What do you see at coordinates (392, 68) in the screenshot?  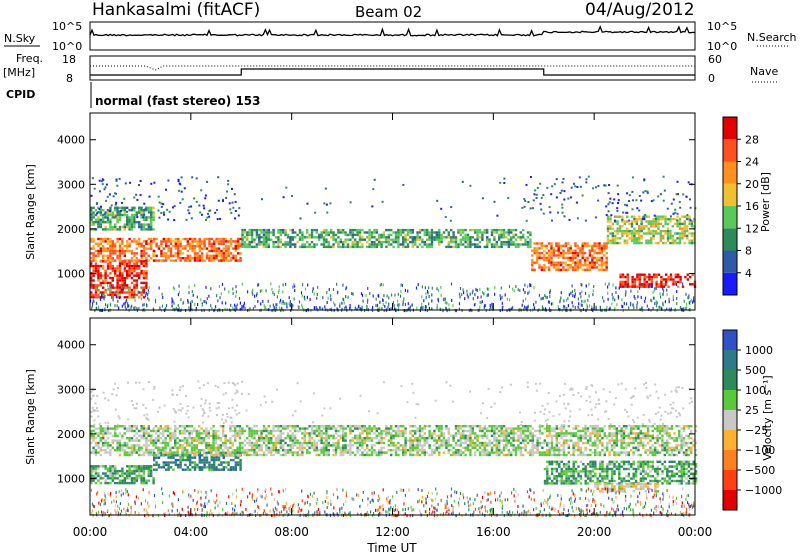 I see `nave-trace` at bounding box center [392, 68].